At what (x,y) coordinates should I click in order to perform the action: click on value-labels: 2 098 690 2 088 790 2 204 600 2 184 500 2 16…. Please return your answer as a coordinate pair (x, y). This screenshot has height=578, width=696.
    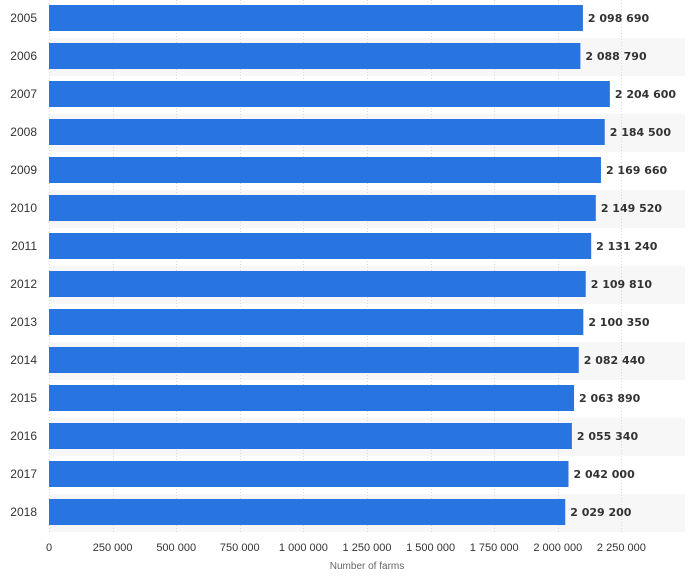
    Looking at the image, I should click on (623, 265).